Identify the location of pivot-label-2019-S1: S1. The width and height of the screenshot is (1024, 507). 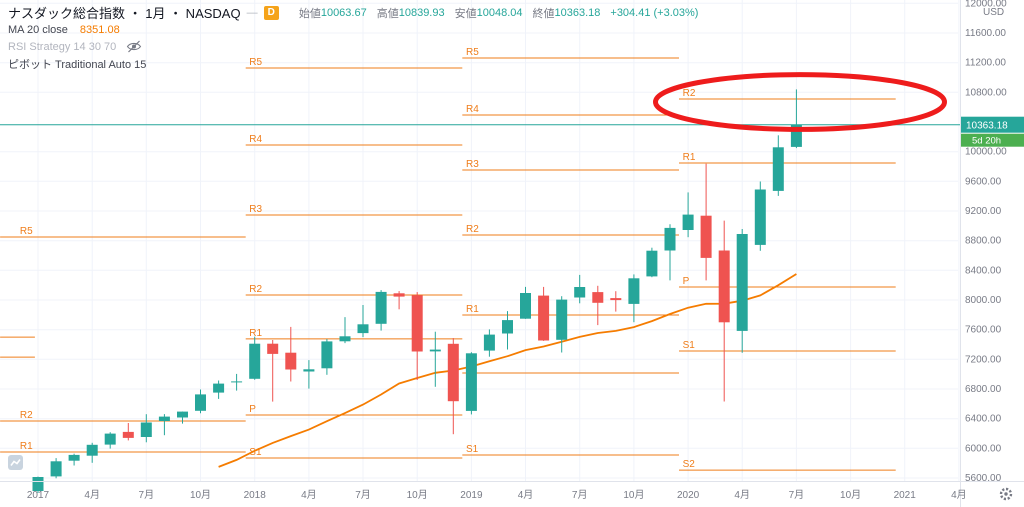
(472, 449).